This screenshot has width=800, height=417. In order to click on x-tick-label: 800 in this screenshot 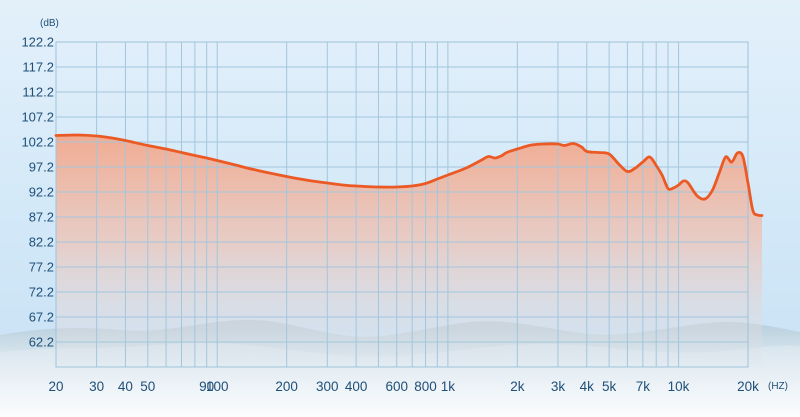, I will do `click(425, 386)`.